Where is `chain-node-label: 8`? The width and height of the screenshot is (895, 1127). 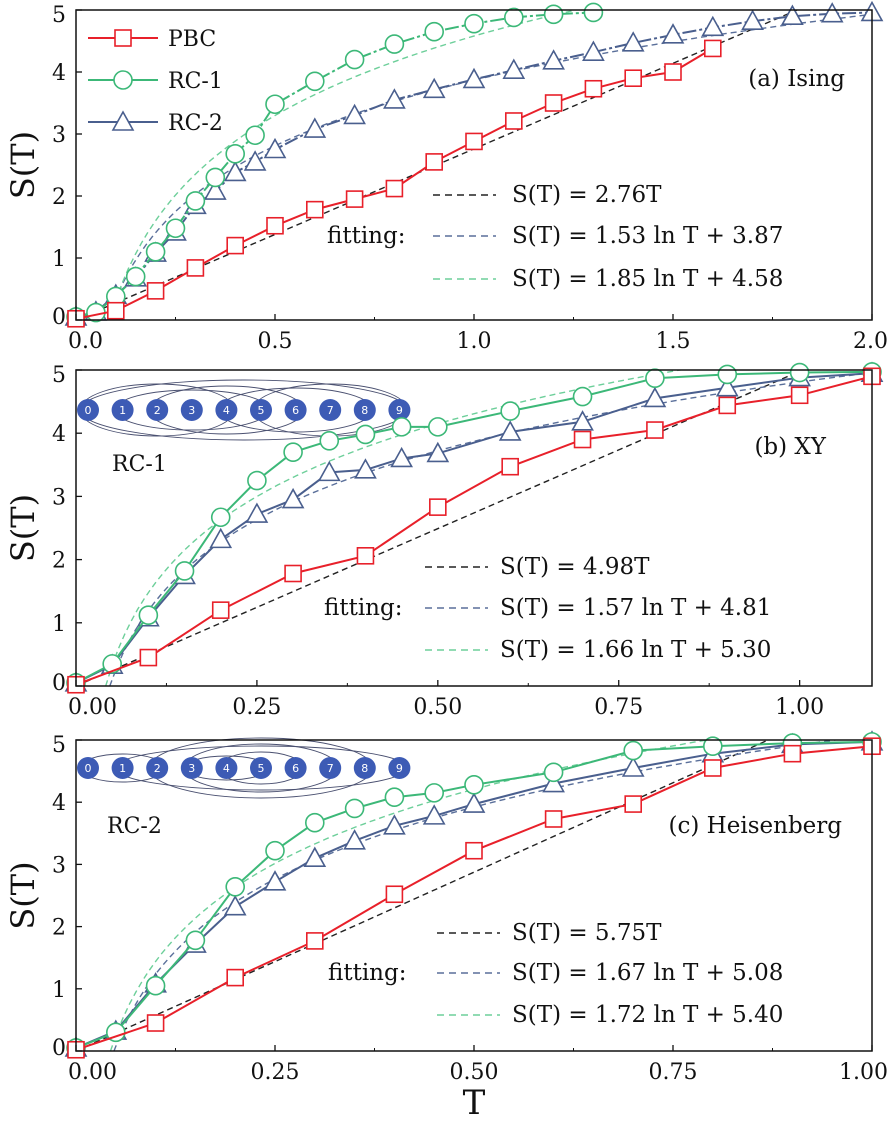
chain-node-label: 8 is located at coordinates (364, 410).